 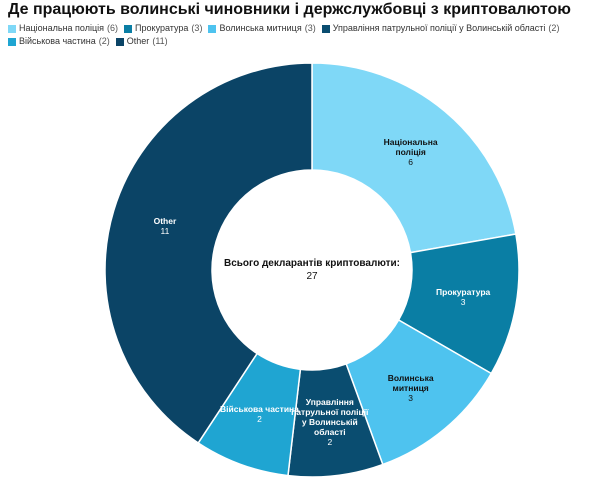 What do you see at coordinates (410, 147) in the screenshot?
I see `slice-name: Національна поліція` at bounding box center [410, 147].